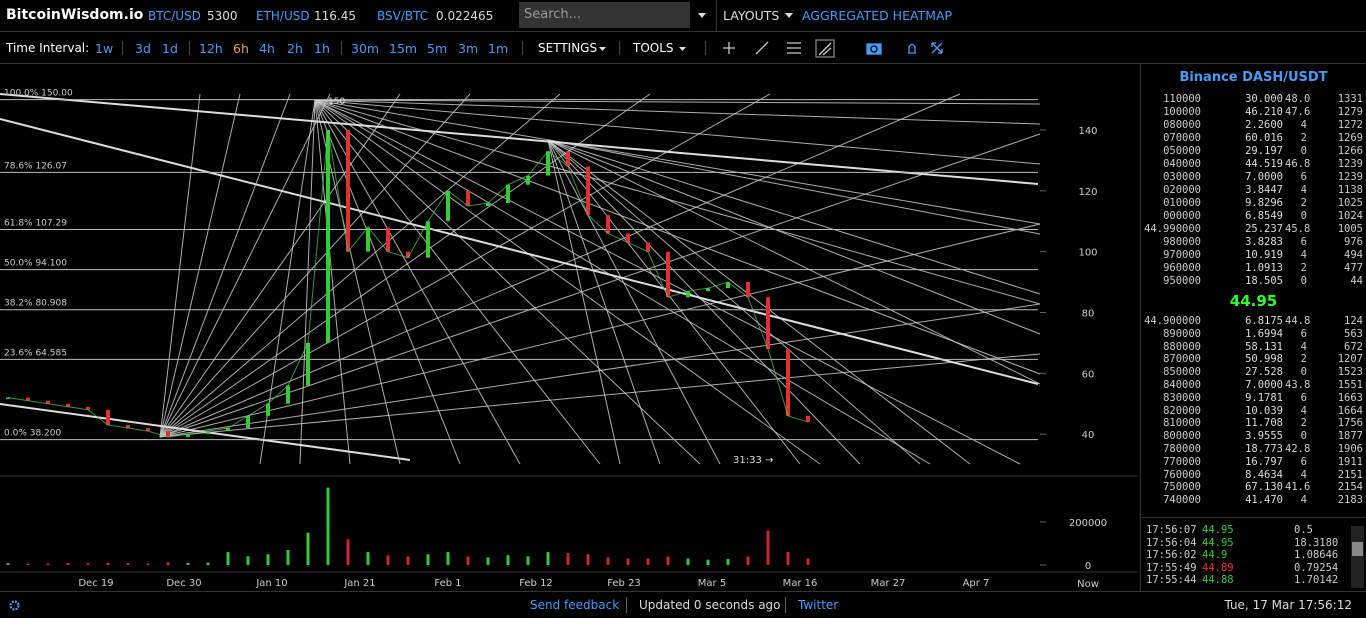 The width and height of the screenshot is (1366, 618). Describe the element at coordinates (1182, 125) in the screenshot. I see `book-cell: 080000` at that location.